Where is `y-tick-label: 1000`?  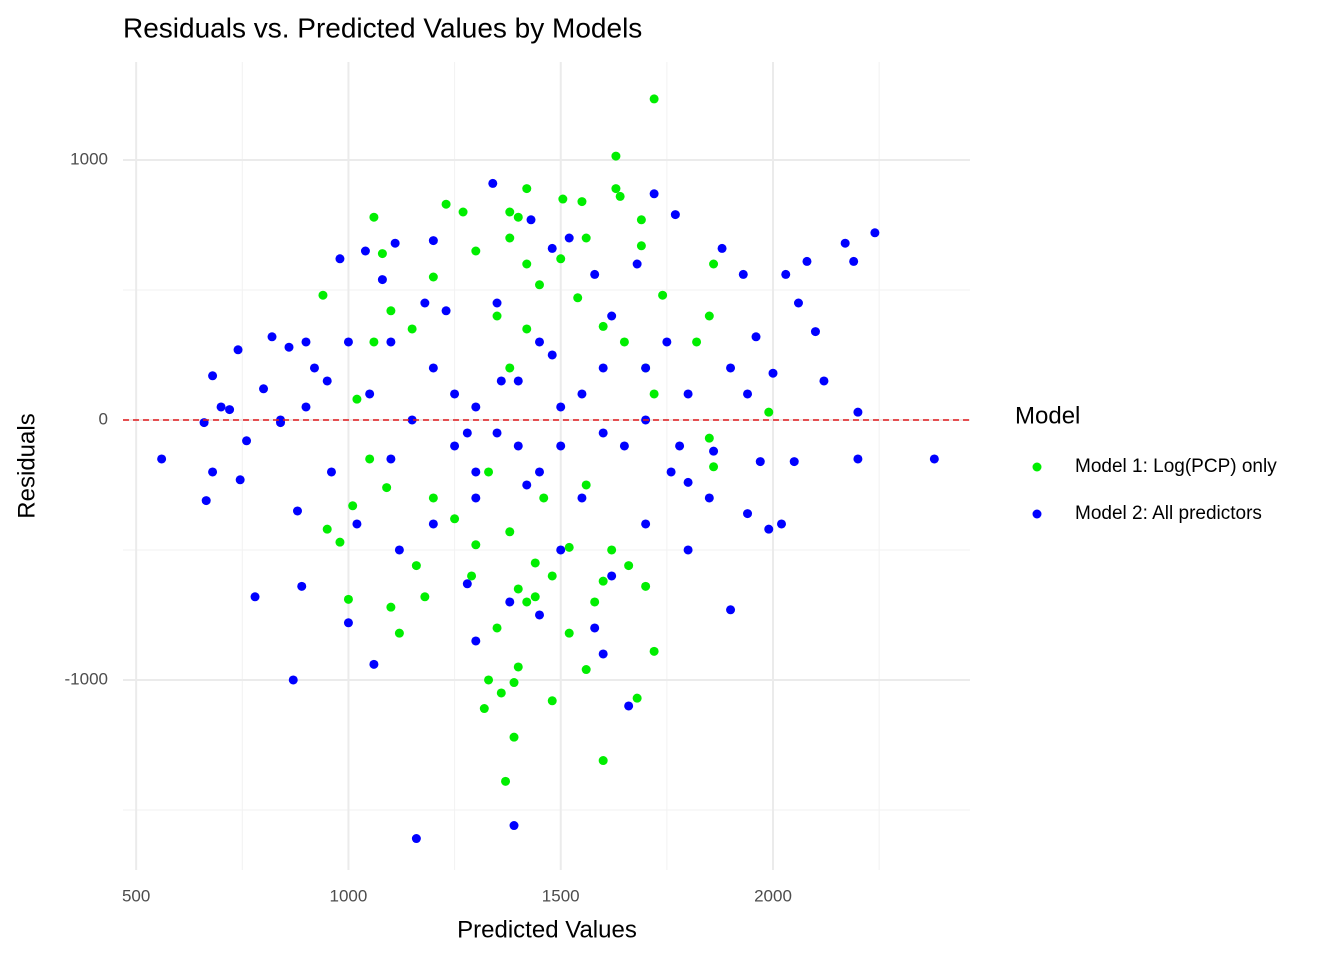
y-tick-label: 1000 is located at coordinates (89, 158).